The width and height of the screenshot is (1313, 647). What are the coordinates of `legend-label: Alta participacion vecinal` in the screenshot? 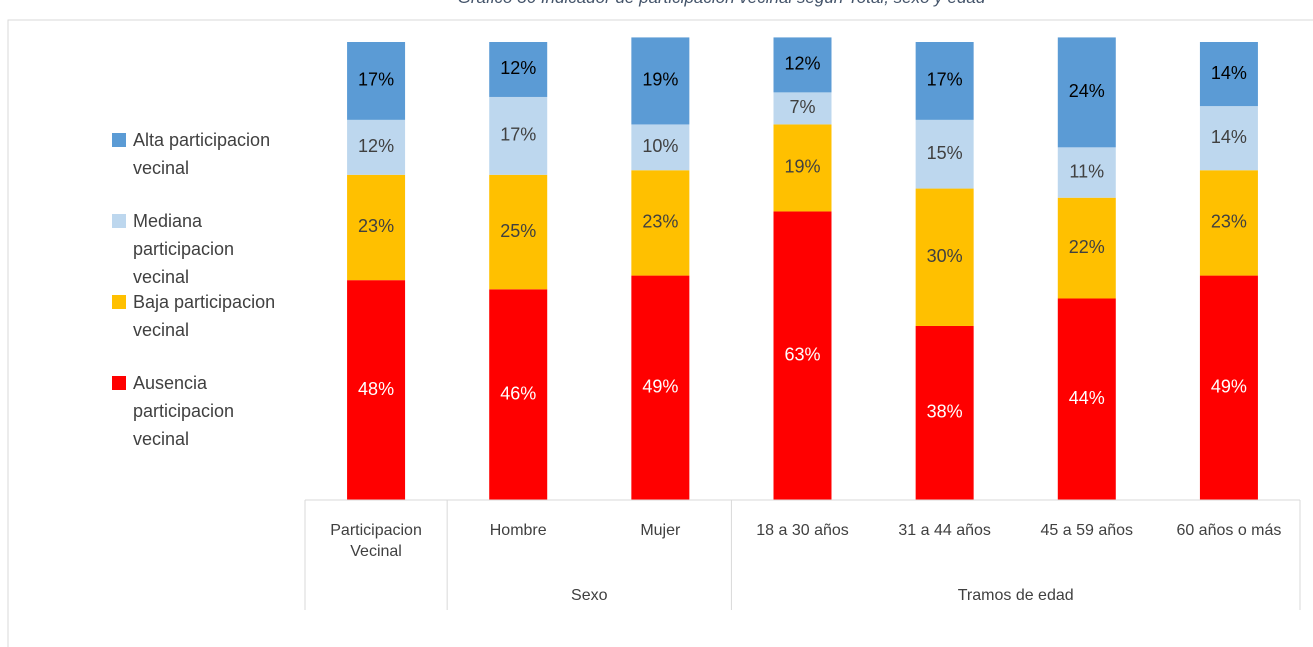 It's located at (202, 154).